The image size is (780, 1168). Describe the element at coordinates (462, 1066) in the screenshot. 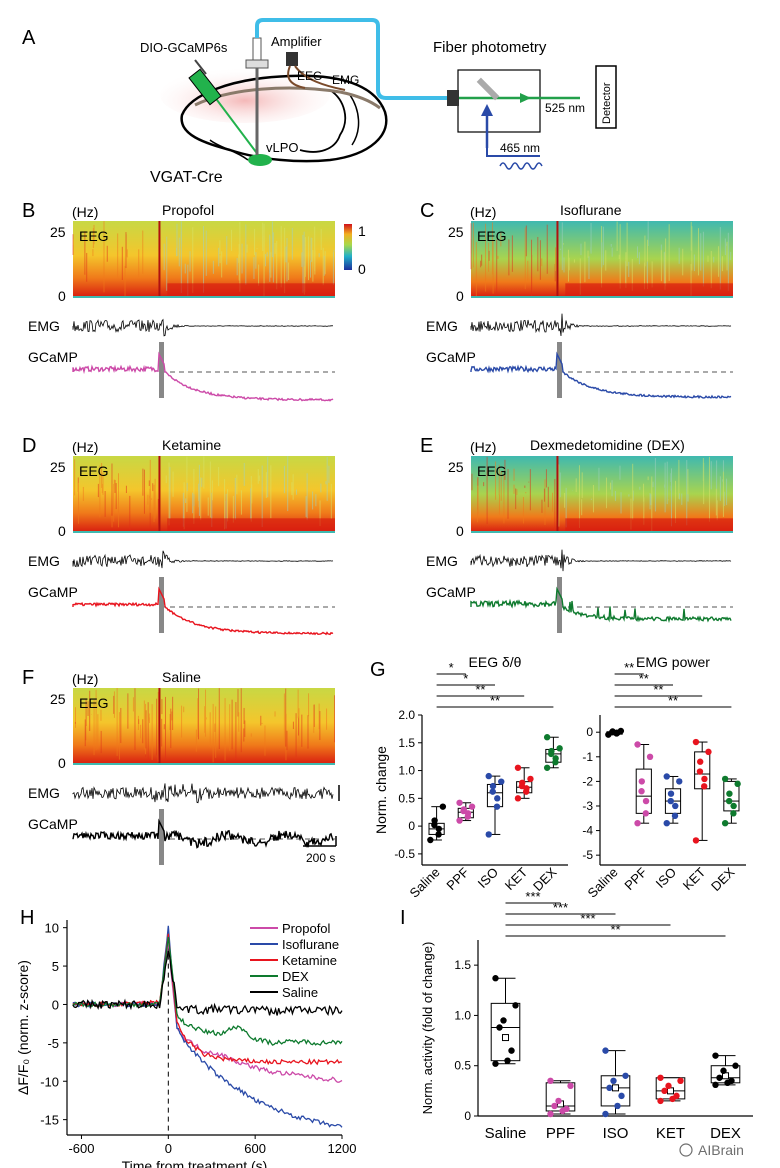

I see `y-tick-label: 0.5` at that location.